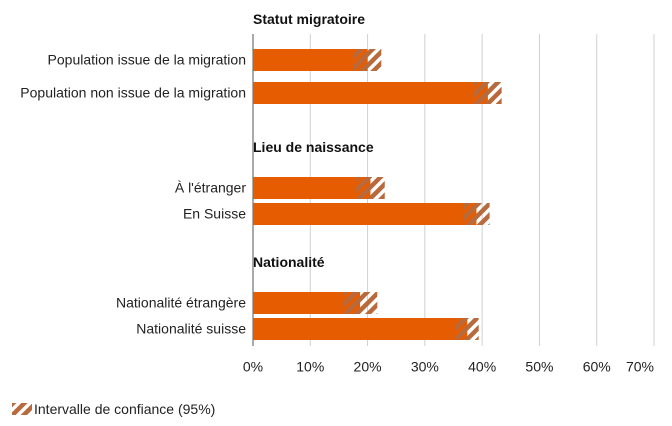 The height and width of the screenshot is (426, 672). Describe the element at coordinates (313, 147) in the screenshot. I see `group-title: Lieu de naissance` at that location.